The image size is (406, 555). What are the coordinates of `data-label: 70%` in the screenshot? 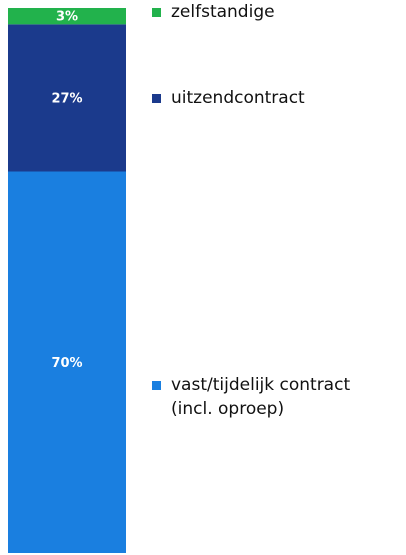 It's located at (66, 363).